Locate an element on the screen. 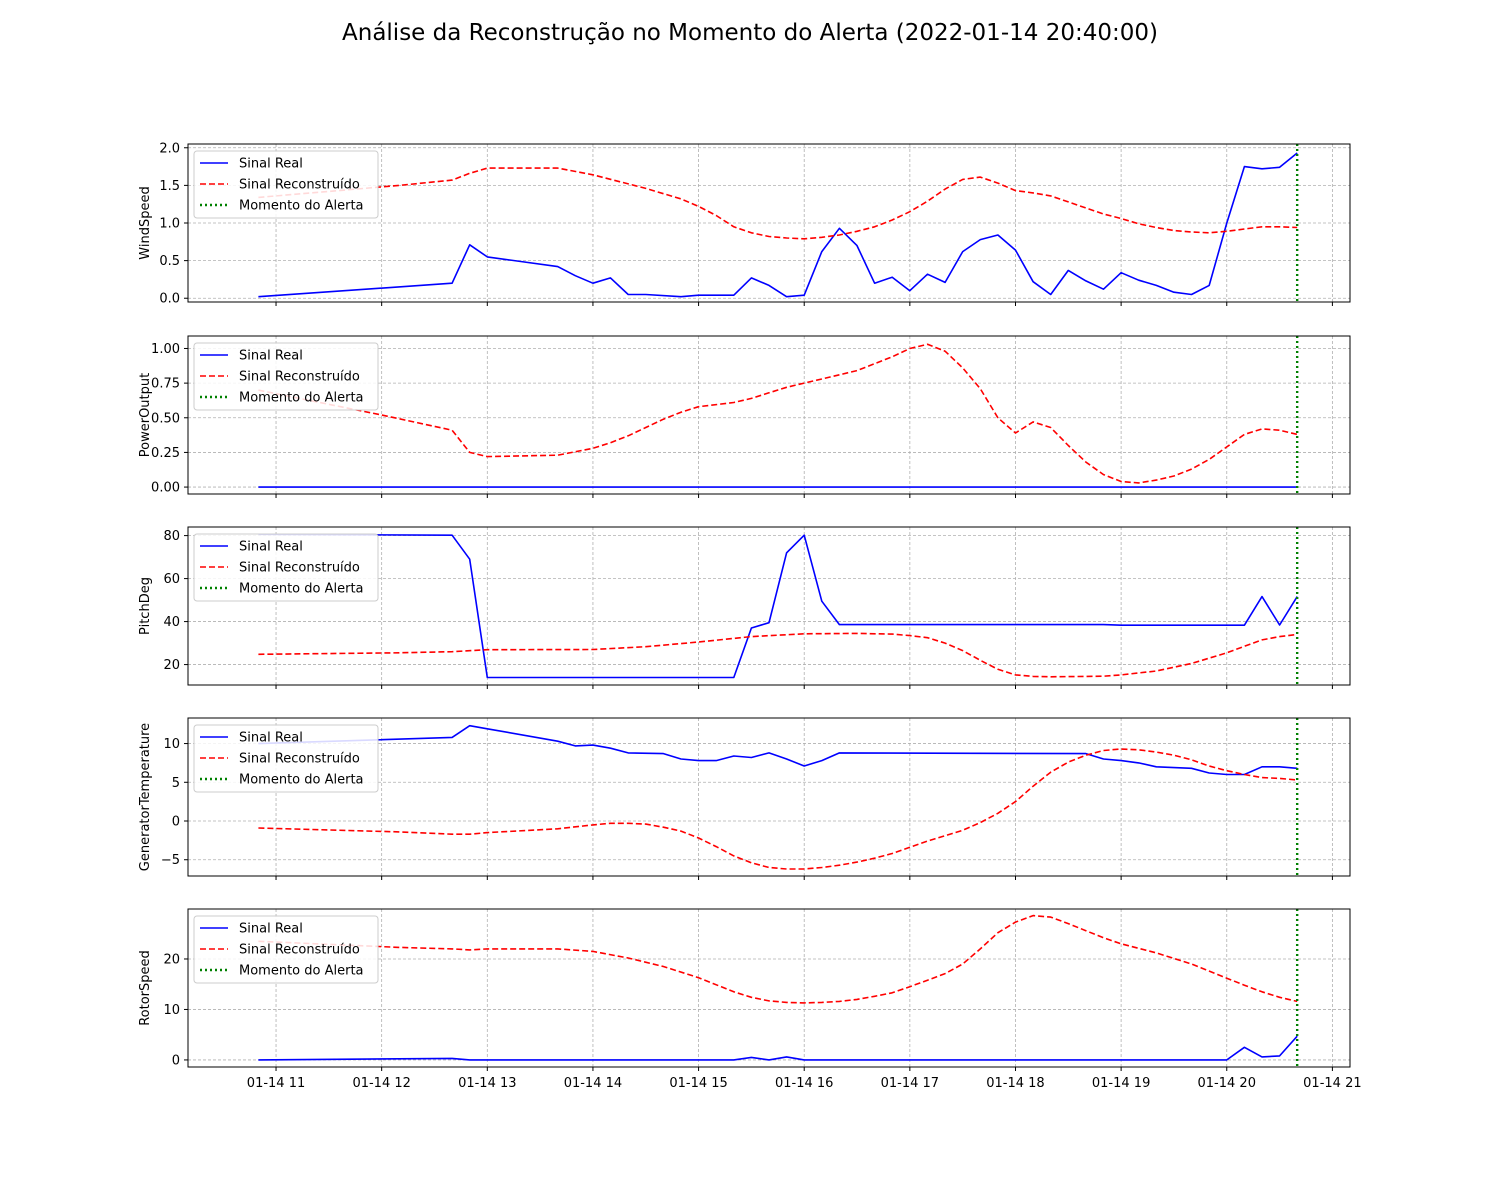  poweroutput-ytick-label: 0.75 is located at coordinates (165, 384).